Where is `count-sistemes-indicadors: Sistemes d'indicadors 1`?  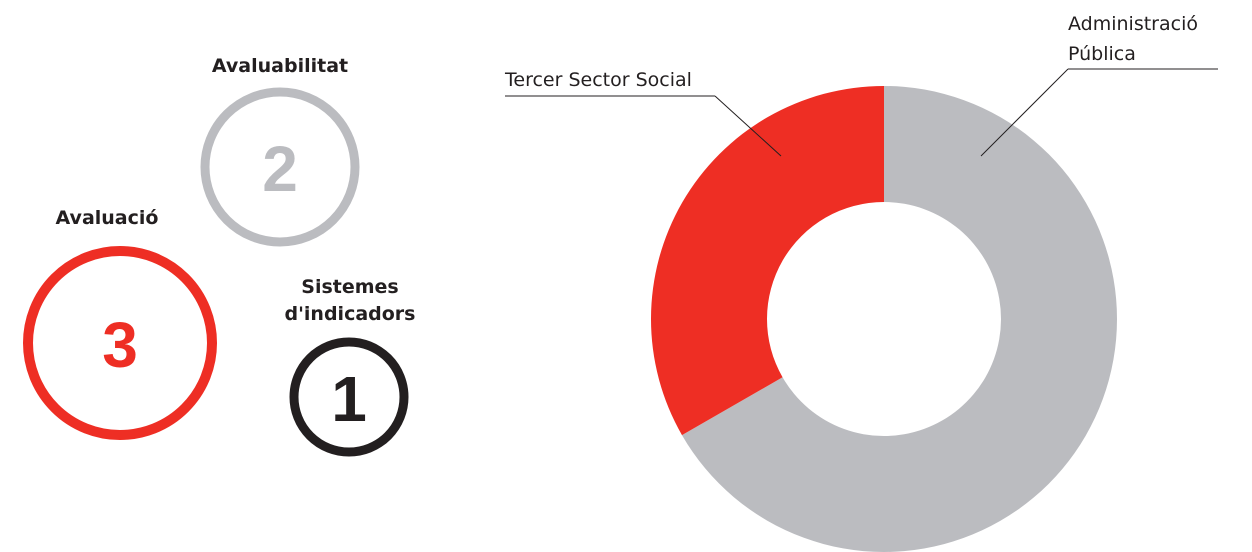
count-sistemes-indicadors: Sistemes d'indicadors 1 is located at coordinates (350, 366).